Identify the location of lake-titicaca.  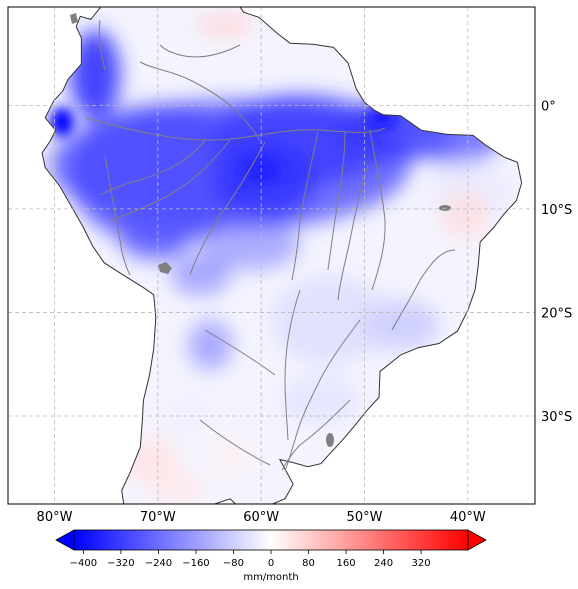
(165, 268).